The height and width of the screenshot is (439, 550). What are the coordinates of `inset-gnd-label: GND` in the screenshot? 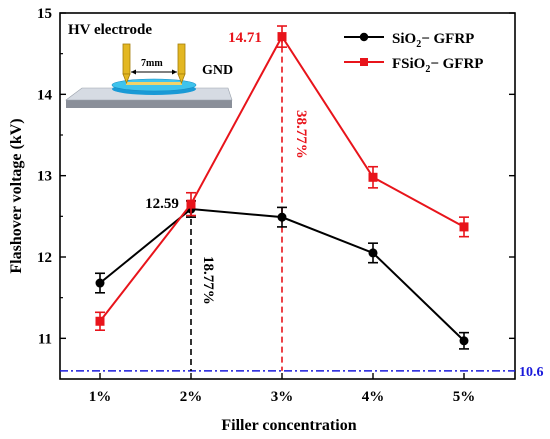 It's located at (217, 70).